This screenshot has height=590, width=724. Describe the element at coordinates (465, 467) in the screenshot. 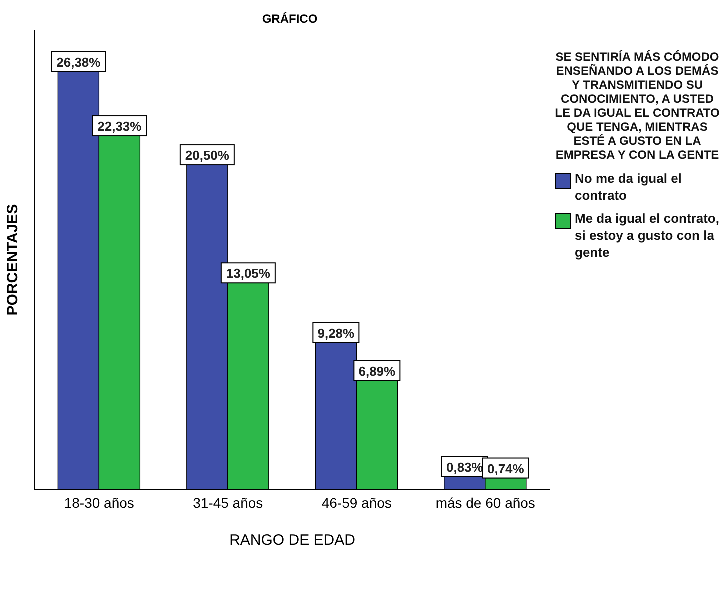

I see `data-label: 0,83%` at that location.